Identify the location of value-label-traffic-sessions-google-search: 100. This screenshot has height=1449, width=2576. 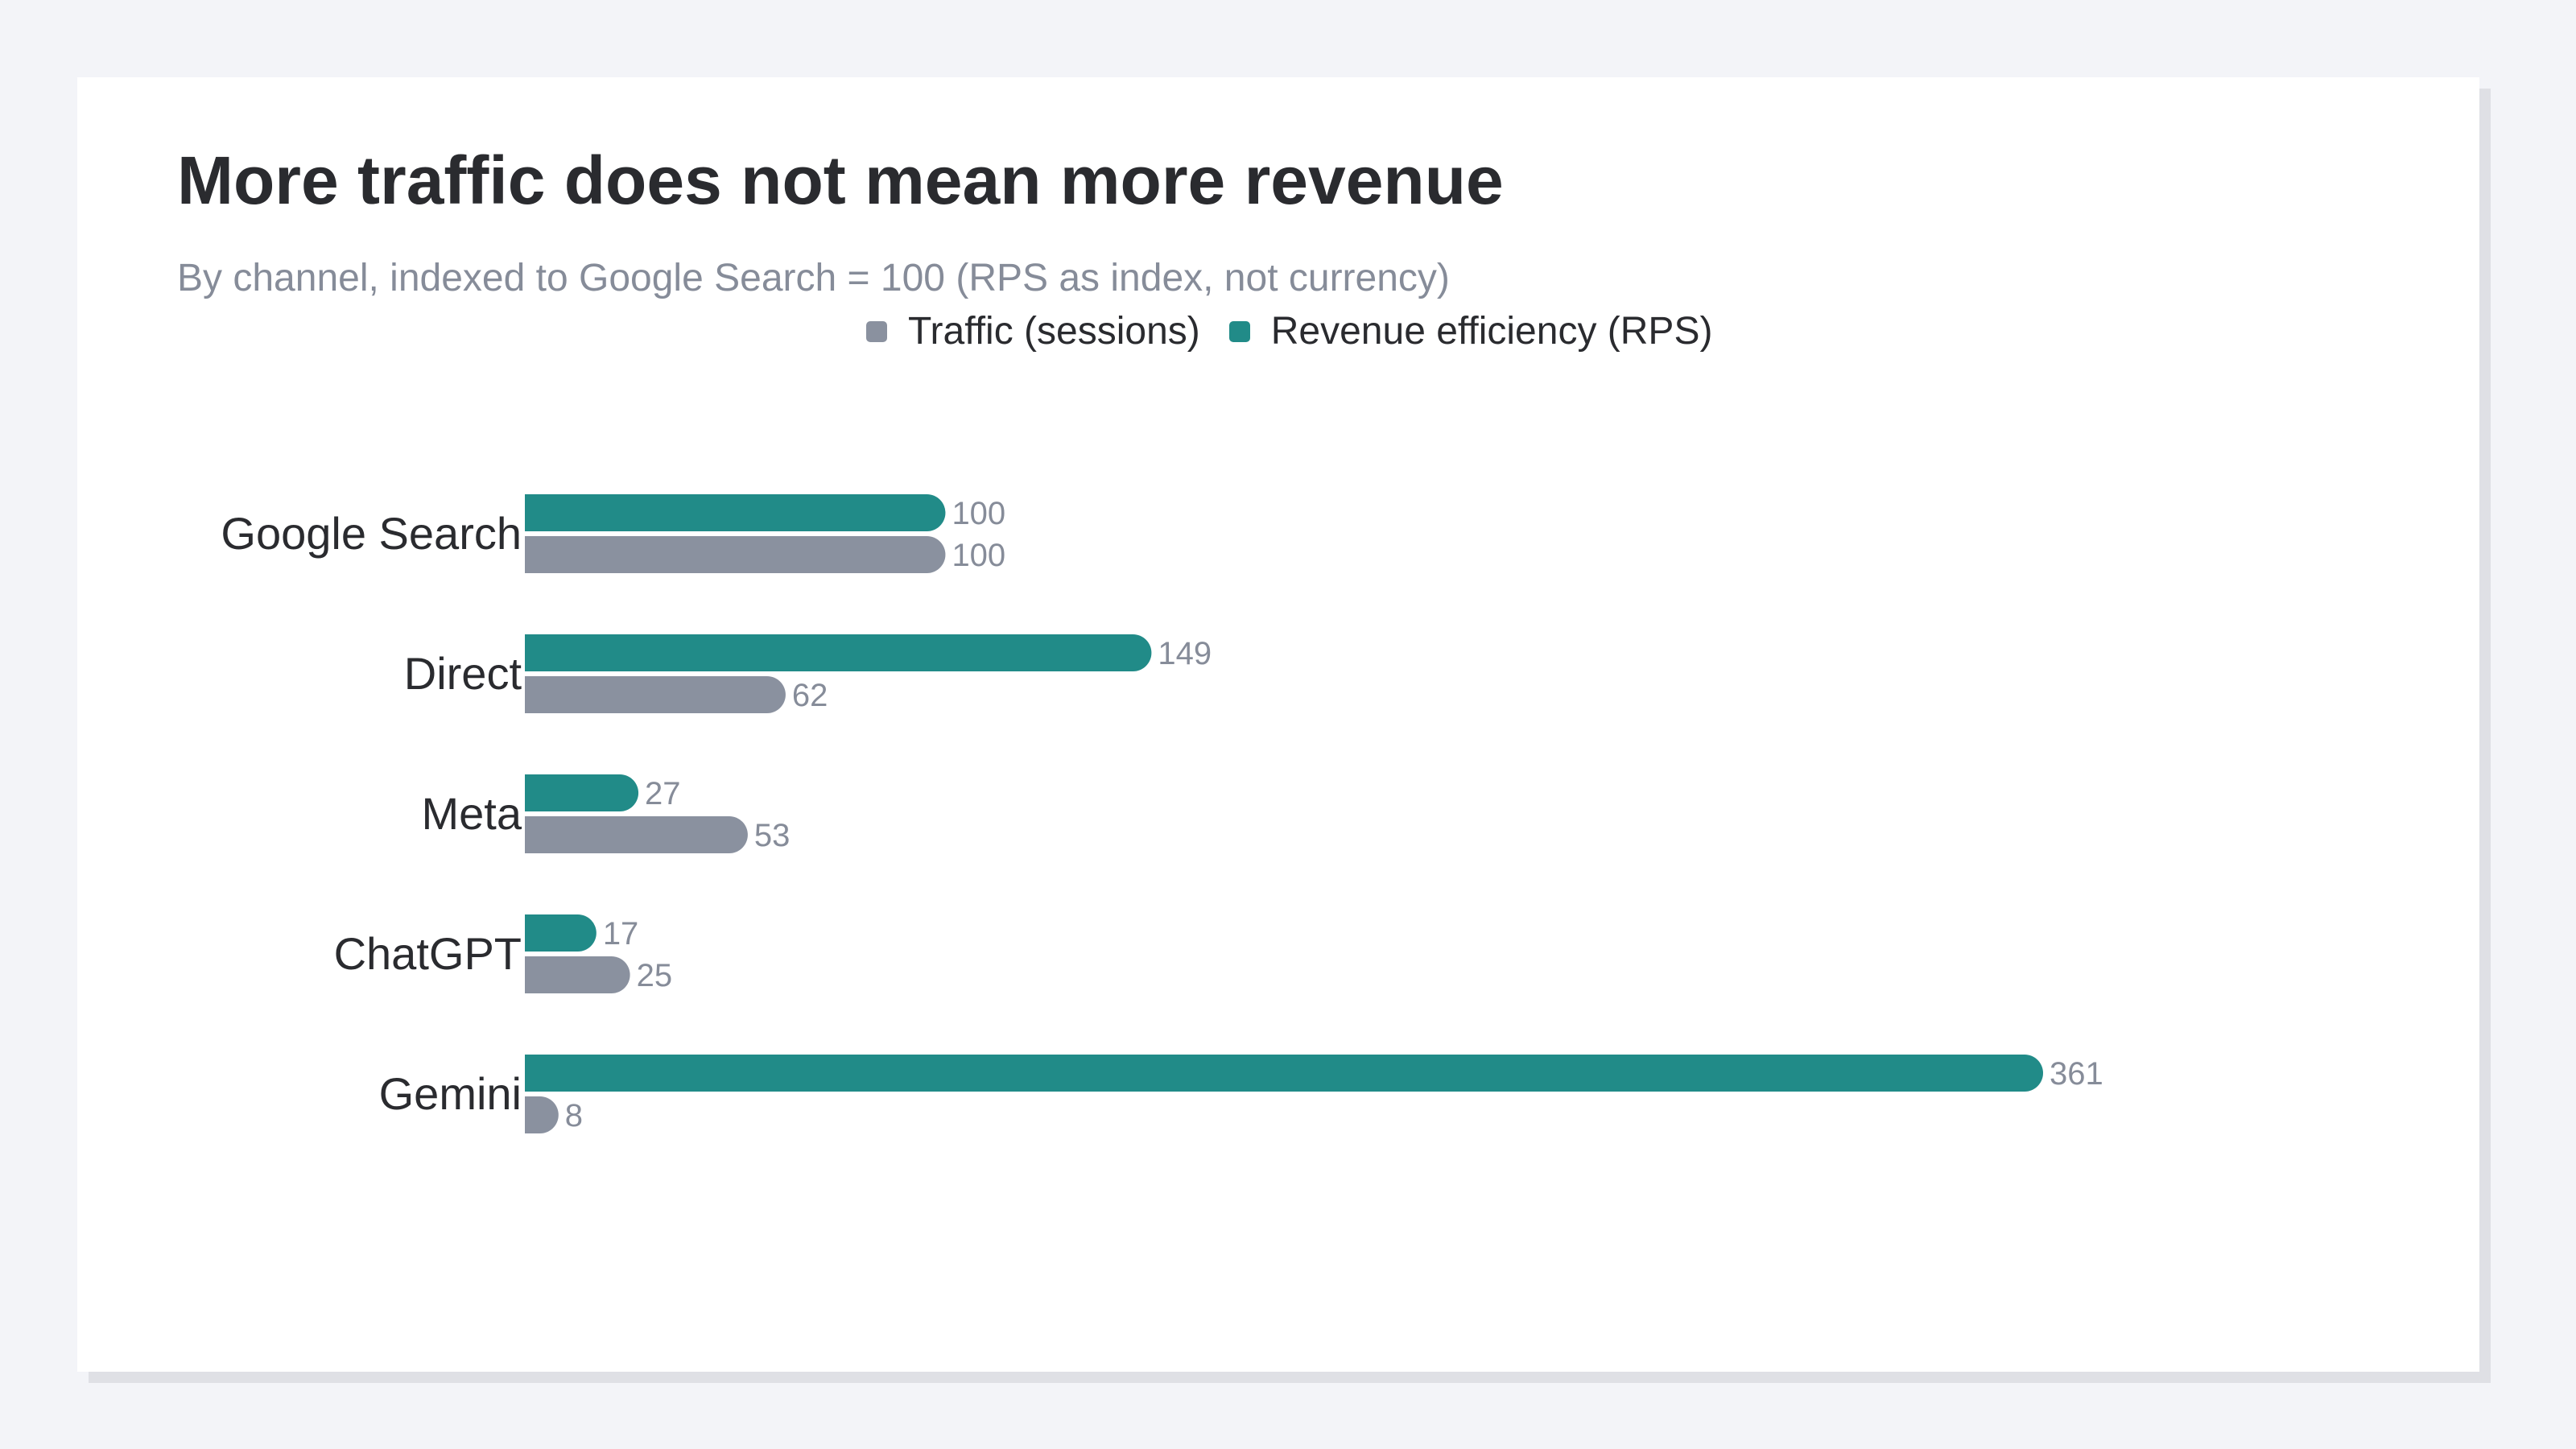
(978, 555).